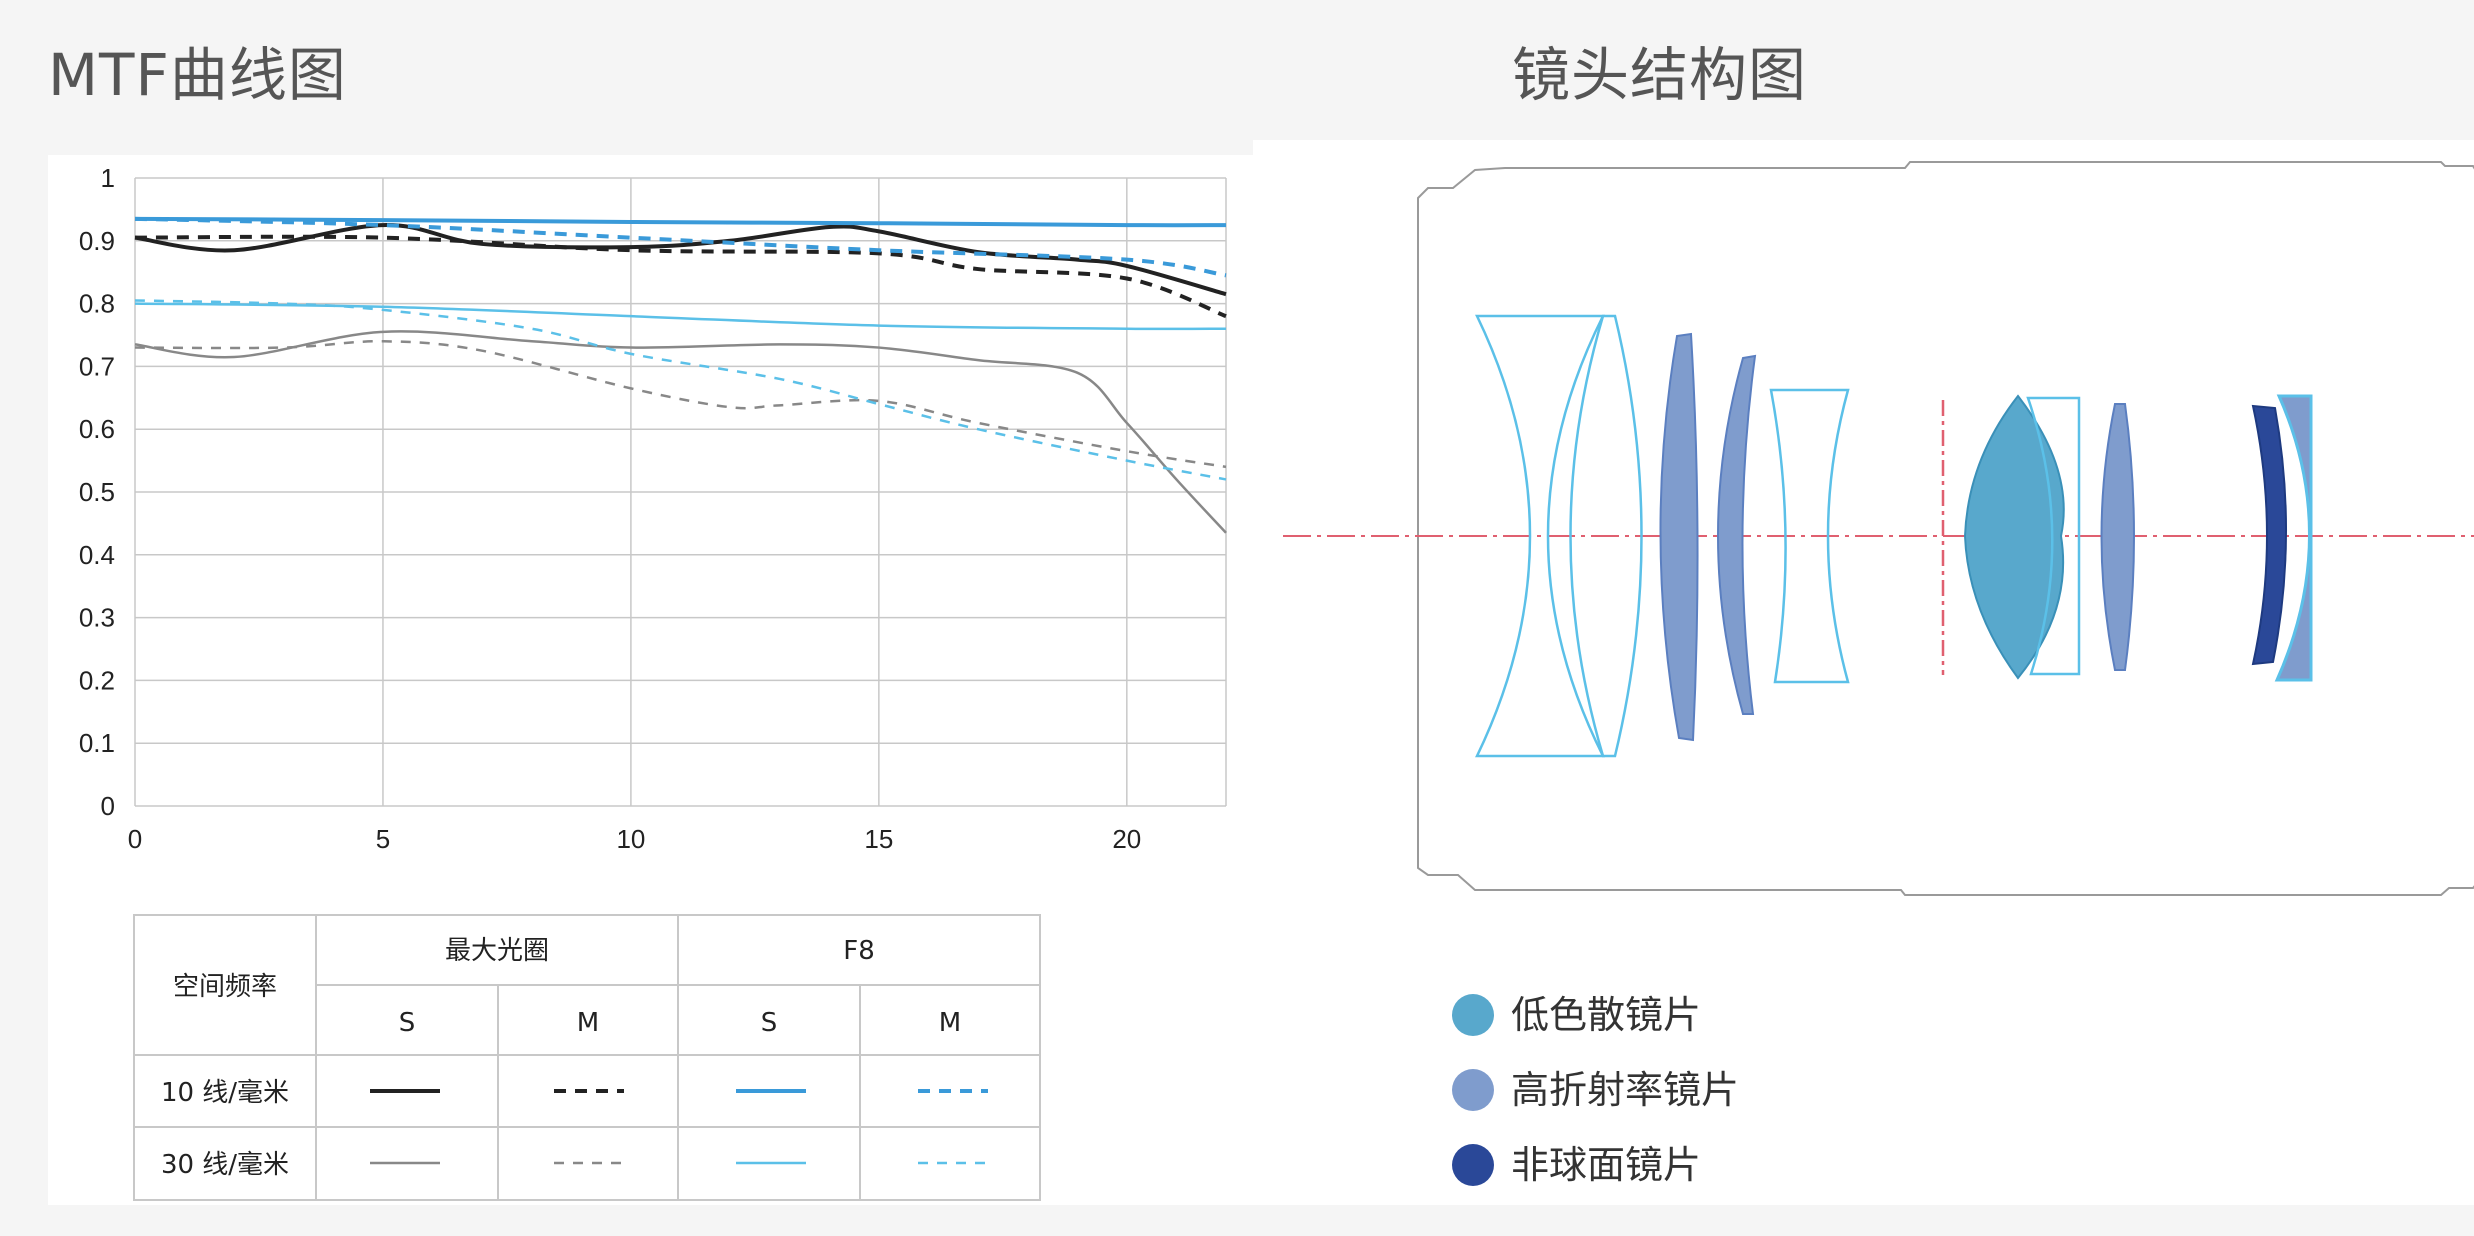  I want to click on y-tick-label: 0.3, so click(97, 618).